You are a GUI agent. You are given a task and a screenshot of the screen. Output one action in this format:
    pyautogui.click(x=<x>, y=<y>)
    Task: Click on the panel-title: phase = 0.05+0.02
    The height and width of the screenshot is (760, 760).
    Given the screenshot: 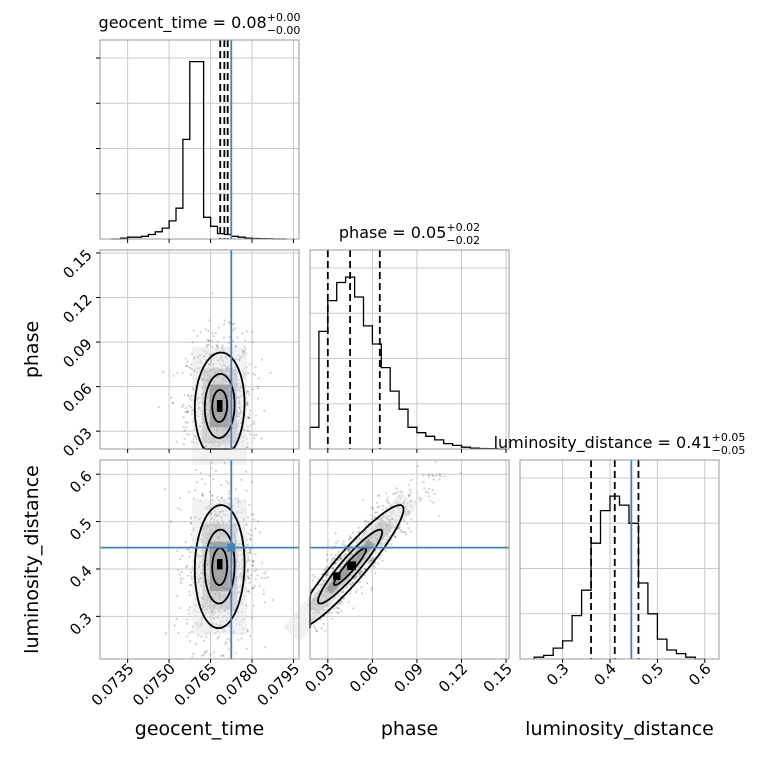 What is the action you would take?
    pyautogui.click(x=409, y=231)
    